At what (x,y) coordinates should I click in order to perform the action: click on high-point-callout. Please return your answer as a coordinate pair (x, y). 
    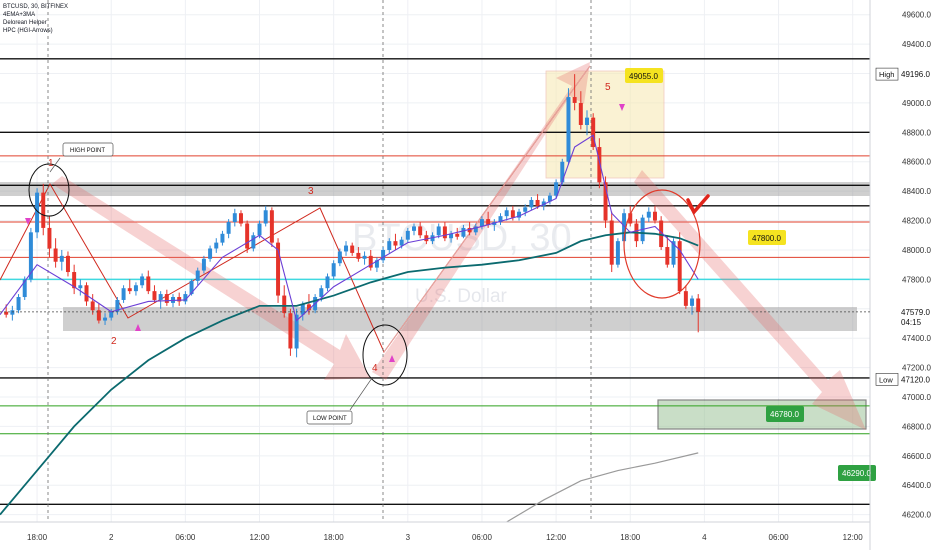
    Looking at the image, I should click on (88, 149).